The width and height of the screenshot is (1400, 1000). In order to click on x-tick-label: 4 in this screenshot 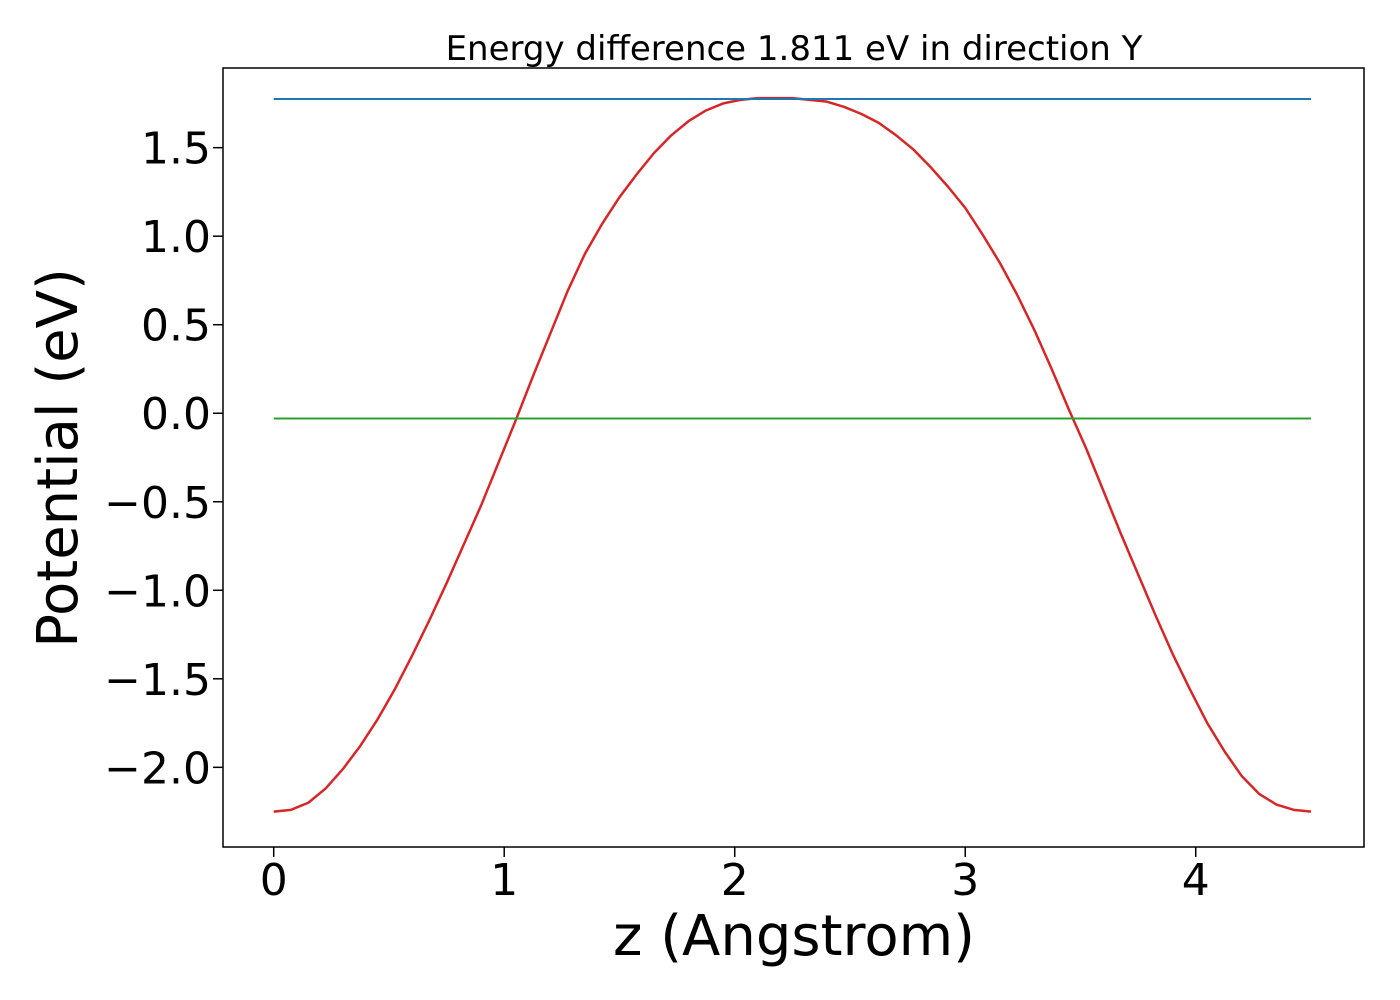, I will do `click(1196, 880)`.